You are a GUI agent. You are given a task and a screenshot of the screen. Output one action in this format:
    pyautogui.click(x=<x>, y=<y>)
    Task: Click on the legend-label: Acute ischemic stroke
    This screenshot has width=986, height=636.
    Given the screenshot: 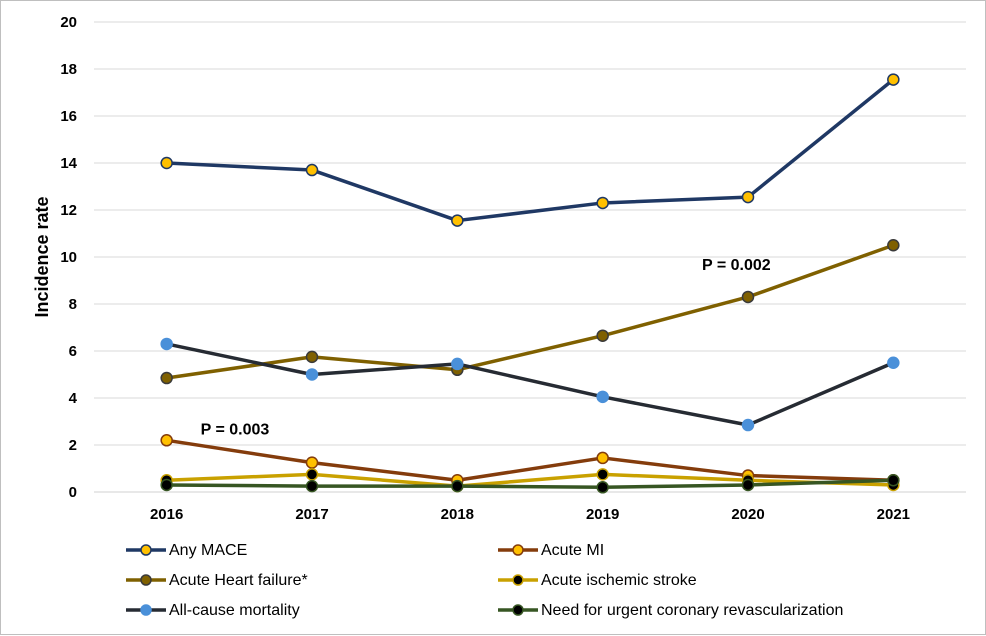 What is the action you would take?
    pyautogui.click(x=619, y=580)
    